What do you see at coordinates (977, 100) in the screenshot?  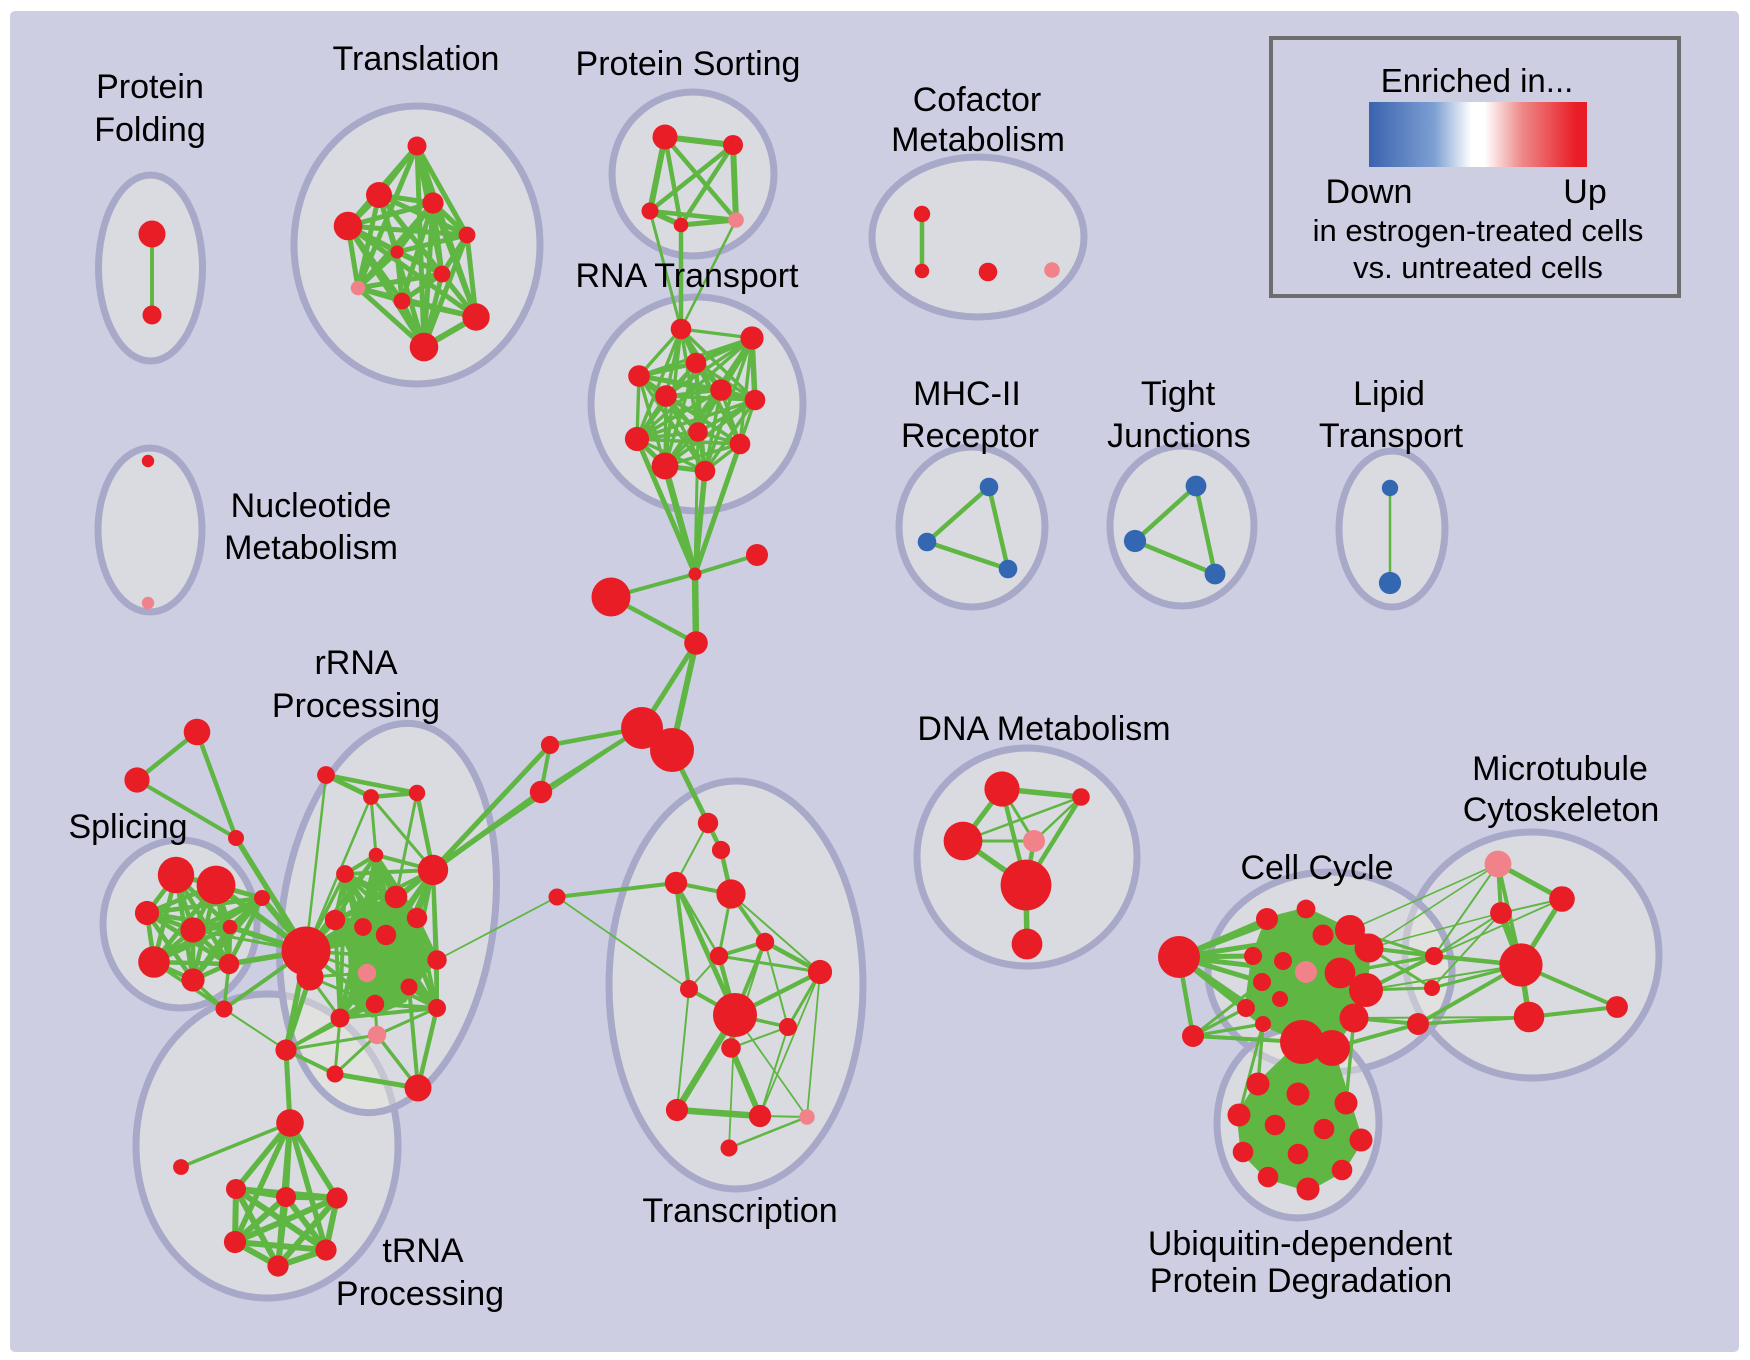 I see `svg-text: Cofactor` at bounding box center [977, 100].